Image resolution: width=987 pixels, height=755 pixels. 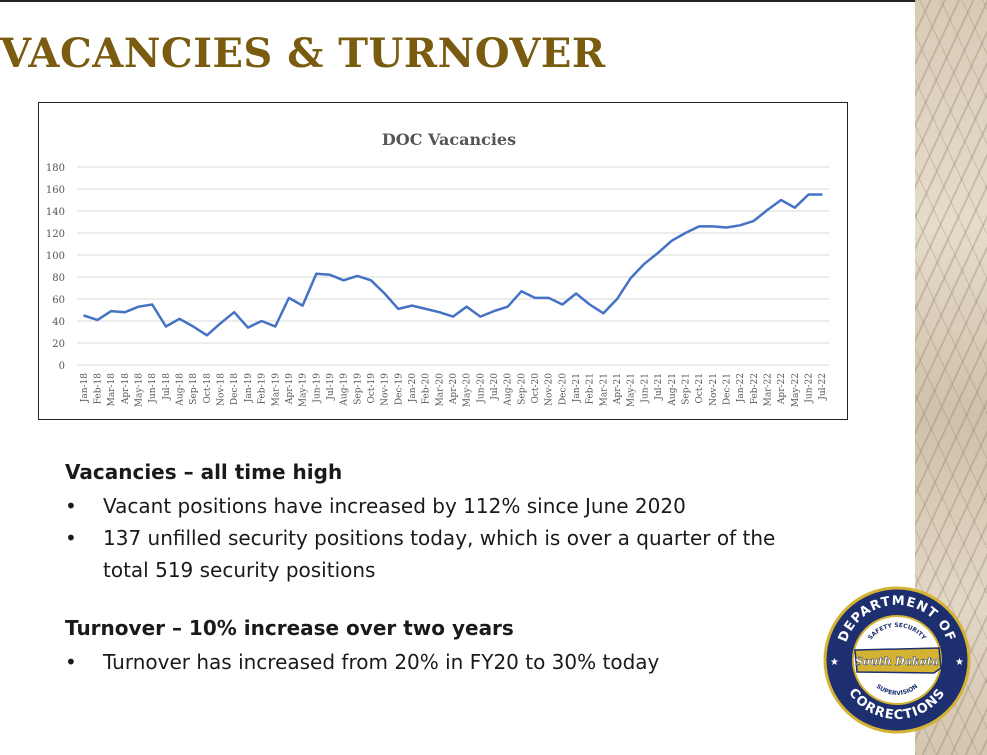 I want to click on vacancies-heading: Vacancies – all time high, so click(x=204, y=472).